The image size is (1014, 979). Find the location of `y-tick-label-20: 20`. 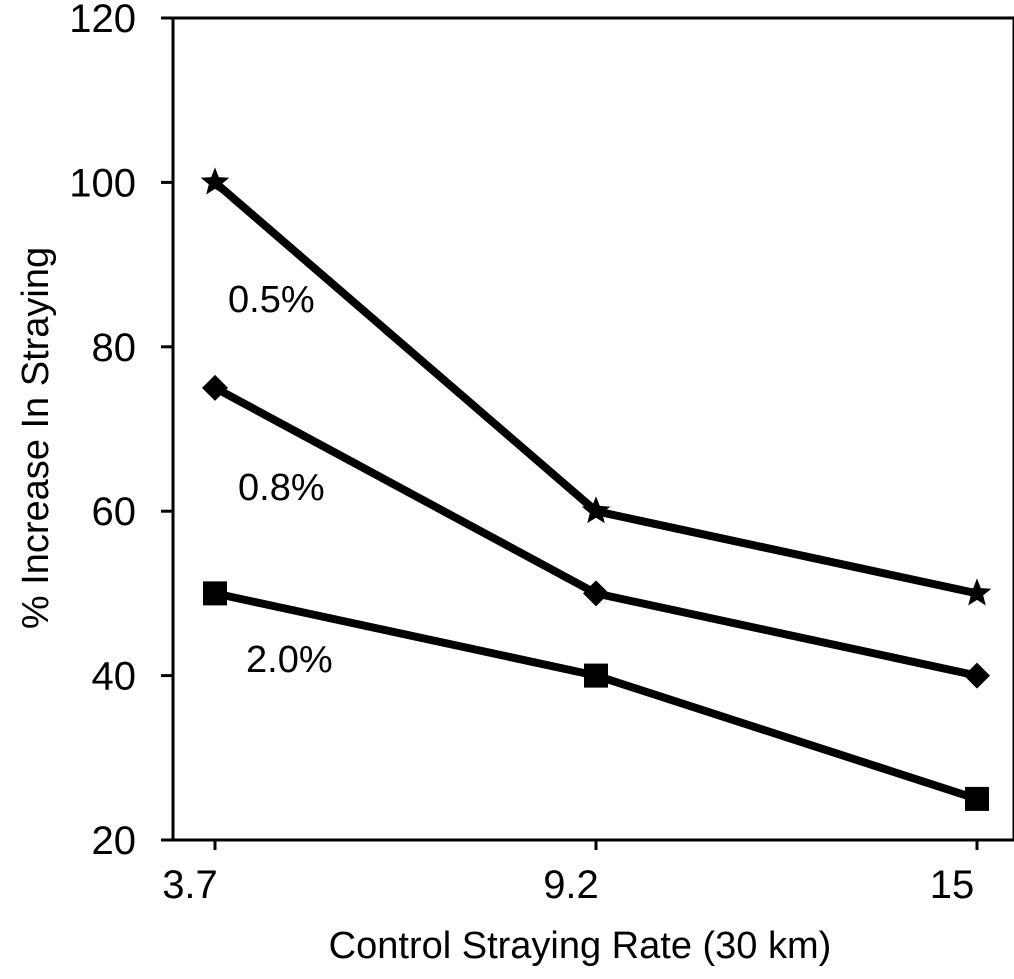

y-tick-label-20: 20 is located at coordinates (114, 841).